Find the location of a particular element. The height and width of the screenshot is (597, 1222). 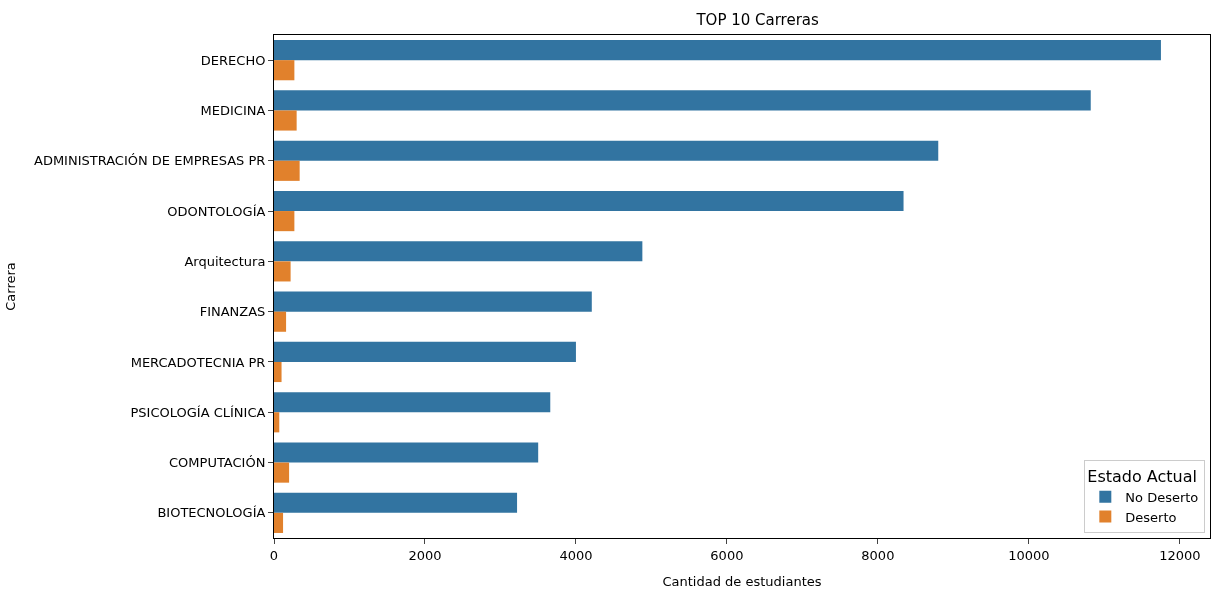

x-tick-label: 12000 is located at coordinates (1180, 555).